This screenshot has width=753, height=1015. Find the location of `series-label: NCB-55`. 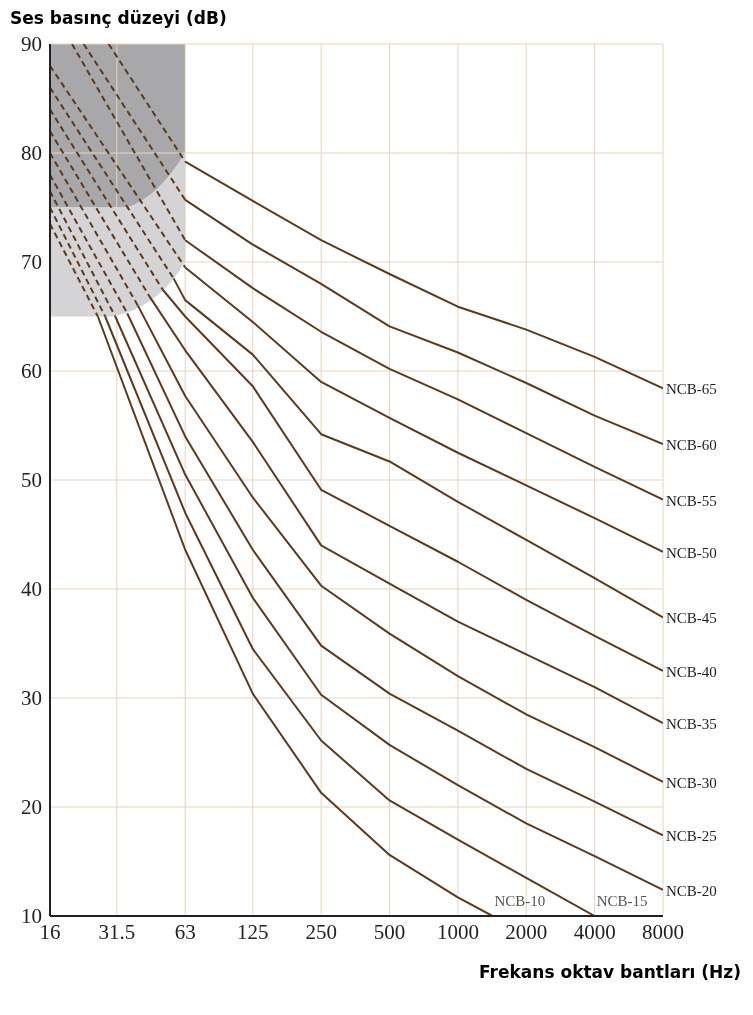

series-label: NCB-55 is located at coordinates (691, 500).